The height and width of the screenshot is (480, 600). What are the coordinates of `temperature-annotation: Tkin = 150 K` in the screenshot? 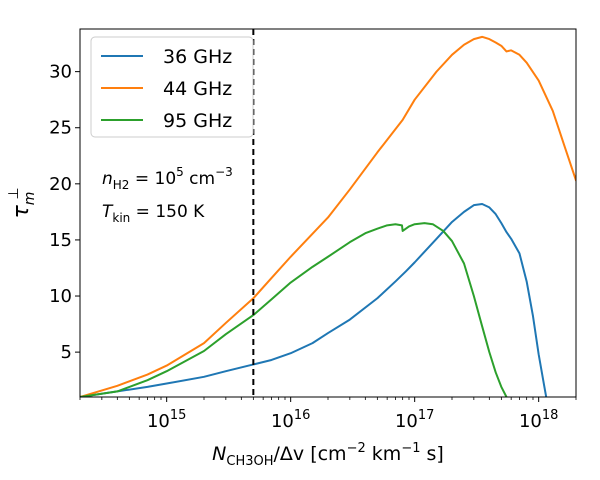 It's located at (153, 213).